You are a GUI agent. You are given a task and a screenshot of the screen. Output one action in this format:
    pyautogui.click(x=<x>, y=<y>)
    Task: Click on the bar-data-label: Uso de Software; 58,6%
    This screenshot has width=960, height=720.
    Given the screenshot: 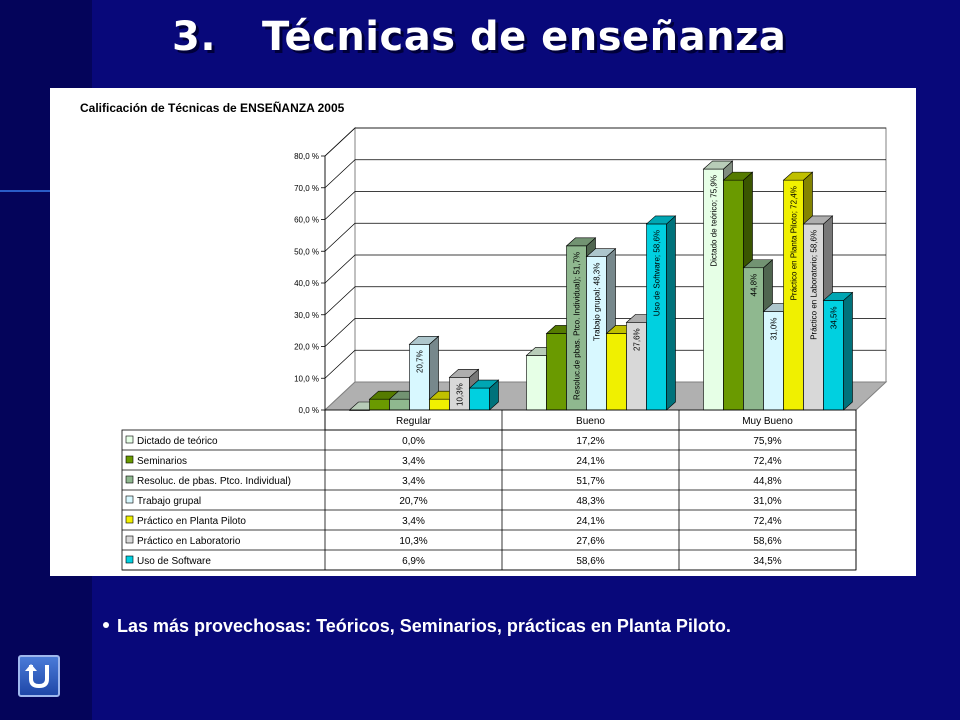 What is the action you would take?
    pyautogui.click(x=657, y=273)
    